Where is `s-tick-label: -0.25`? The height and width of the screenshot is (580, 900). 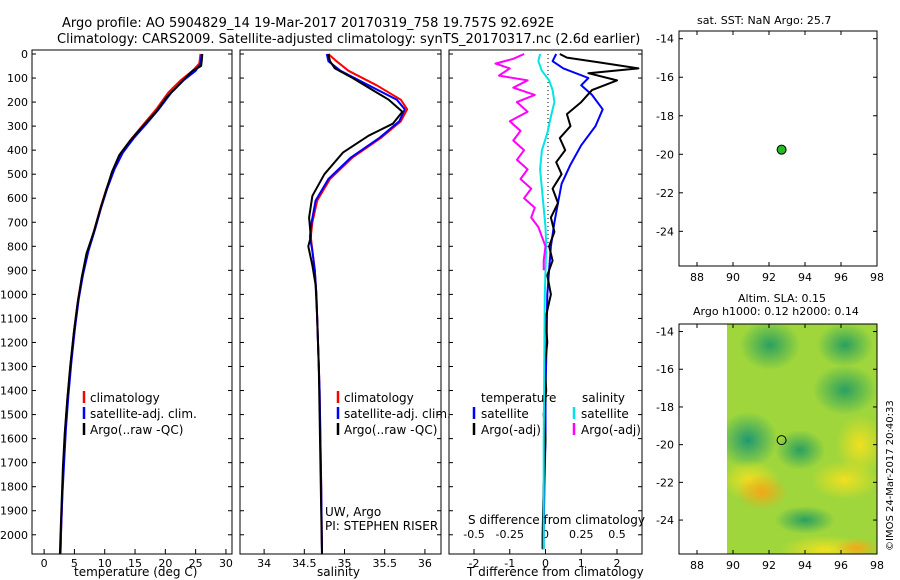 s-tick-label: -0.25 is located at coordinates (510, 534).